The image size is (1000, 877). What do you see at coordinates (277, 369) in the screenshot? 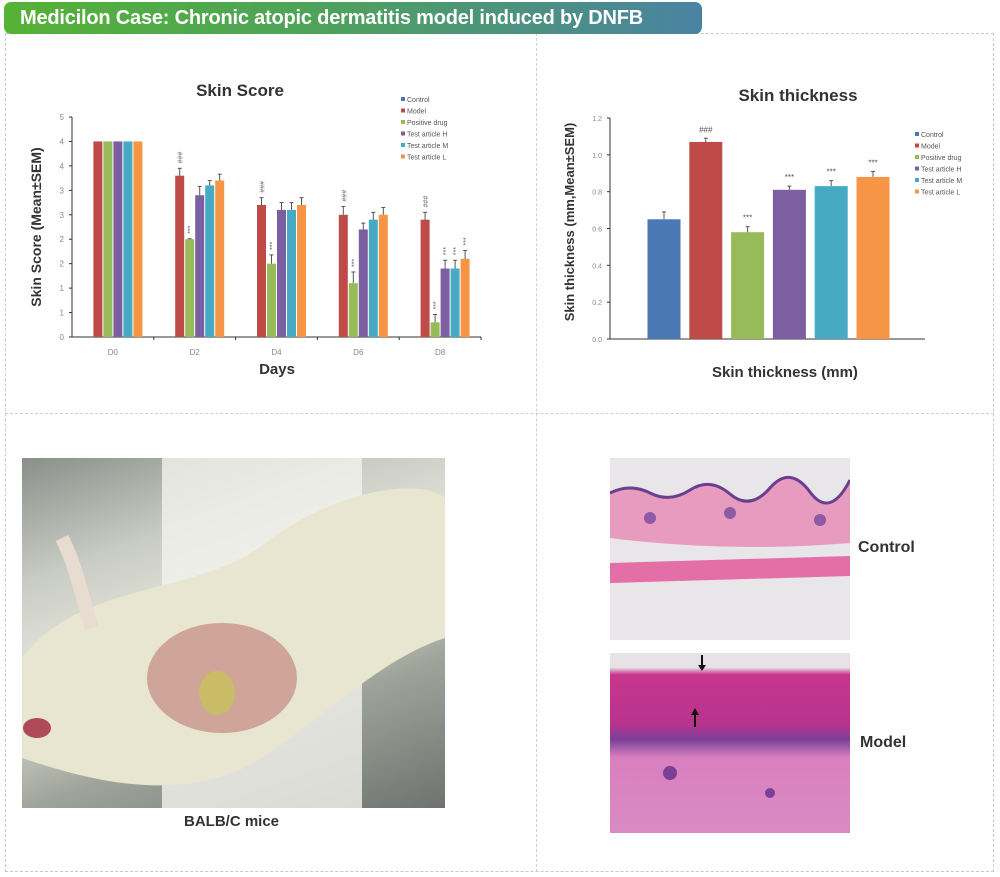
I see `x-axis-label: Days` at bounding box center [277, 369].